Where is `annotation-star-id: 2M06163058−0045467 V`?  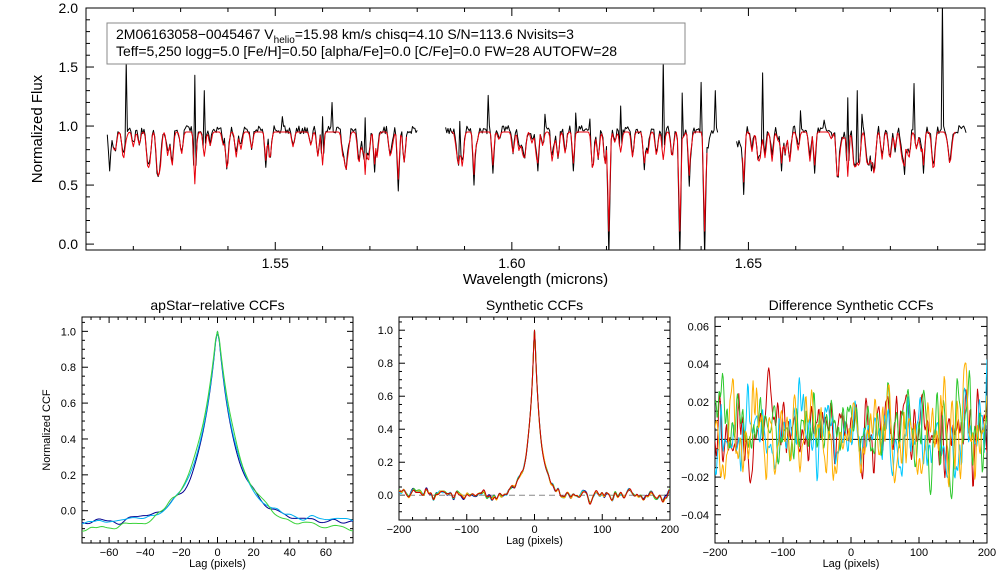 annotation-star-id: 2M06163058−0045467 V is located at coordinates (195, 34).